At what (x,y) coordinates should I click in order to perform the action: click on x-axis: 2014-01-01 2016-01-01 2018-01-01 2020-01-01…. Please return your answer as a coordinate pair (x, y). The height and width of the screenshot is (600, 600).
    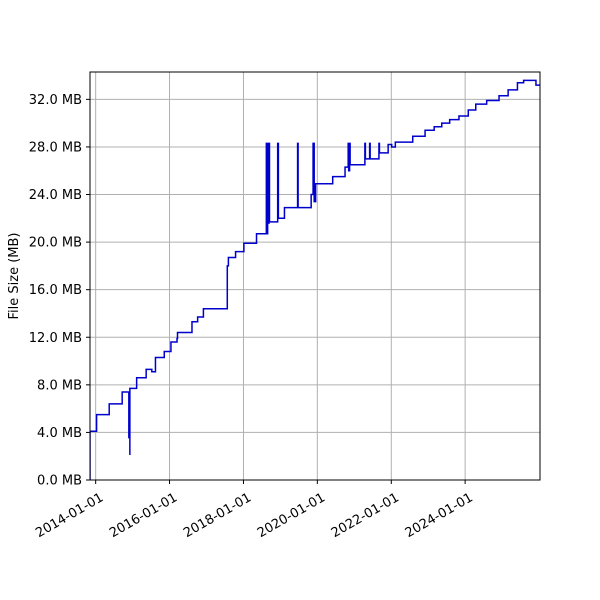
    Looking at the image, I should click on (254, 510).